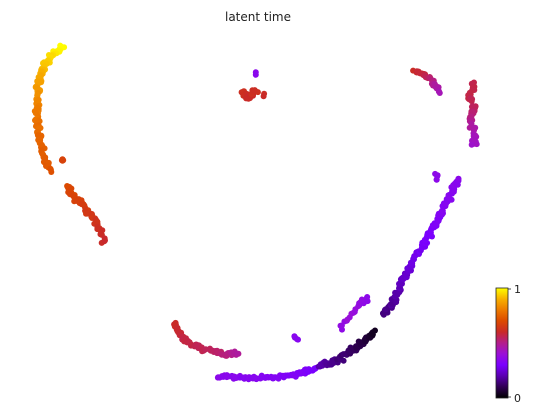 Image resolution: width=534 pixels, height=417 pixels. I want to click on colorbar-min-label: 0, so click(517, 398).